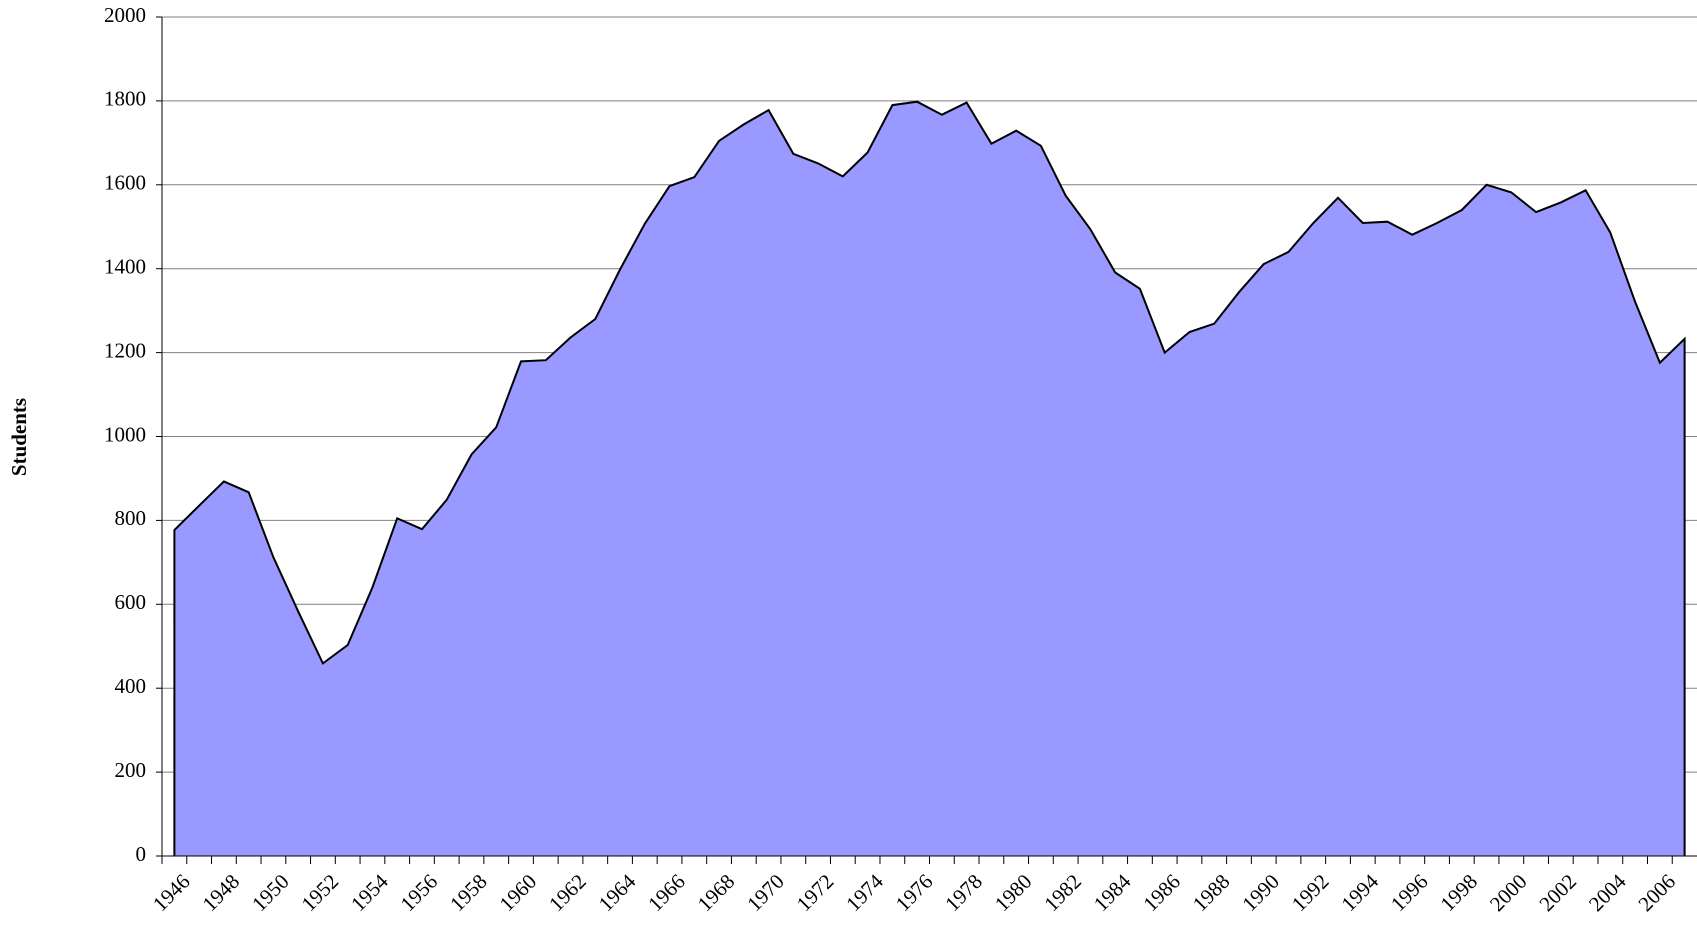 The image size is (1697, 941). What do you see at coordinates (1508, 892) in the screenshot?
I see `x-tick-label: 2000` at bounding box center [1508, 892].